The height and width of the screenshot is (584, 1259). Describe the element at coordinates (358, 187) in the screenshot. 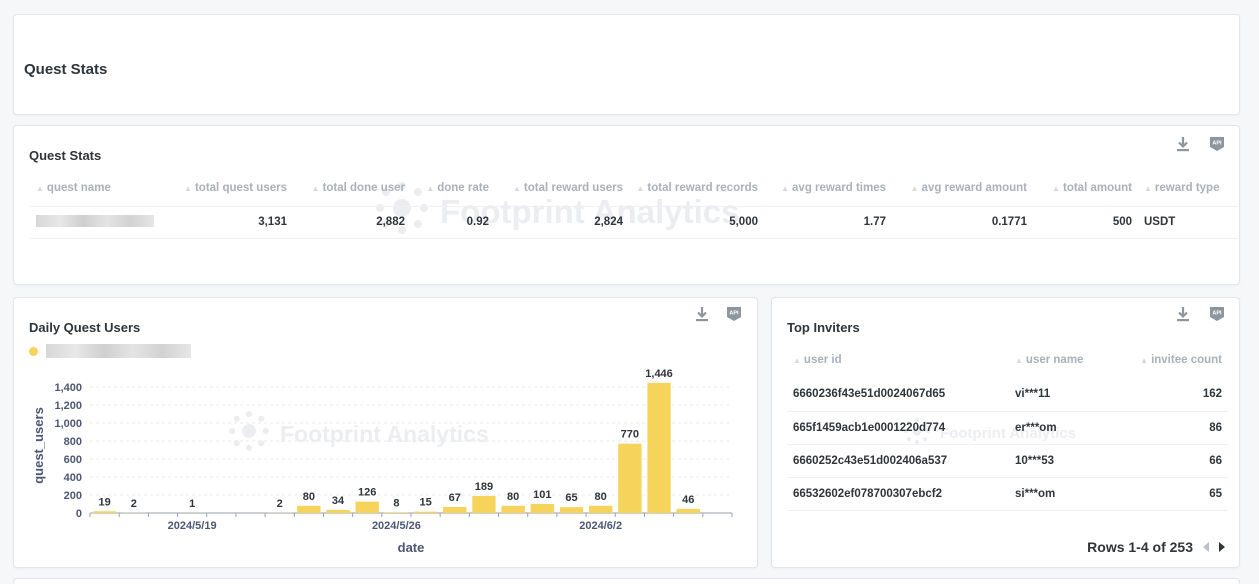

I see `col-header: ▲ total done user` at that location.